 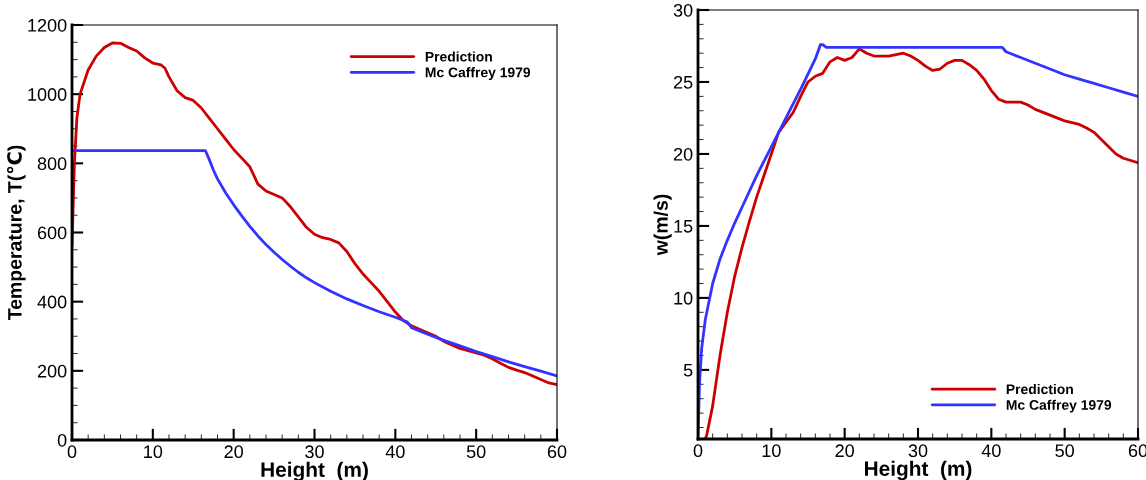 I want to click on x-axis-title: Height (m), so click(x=918, y=470).